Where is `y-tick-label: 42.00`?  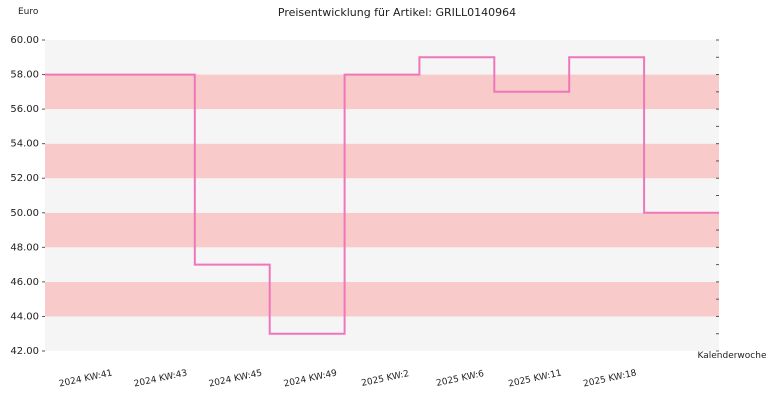
y-tick-label: 42.00 is located at coordinates (24, 351).